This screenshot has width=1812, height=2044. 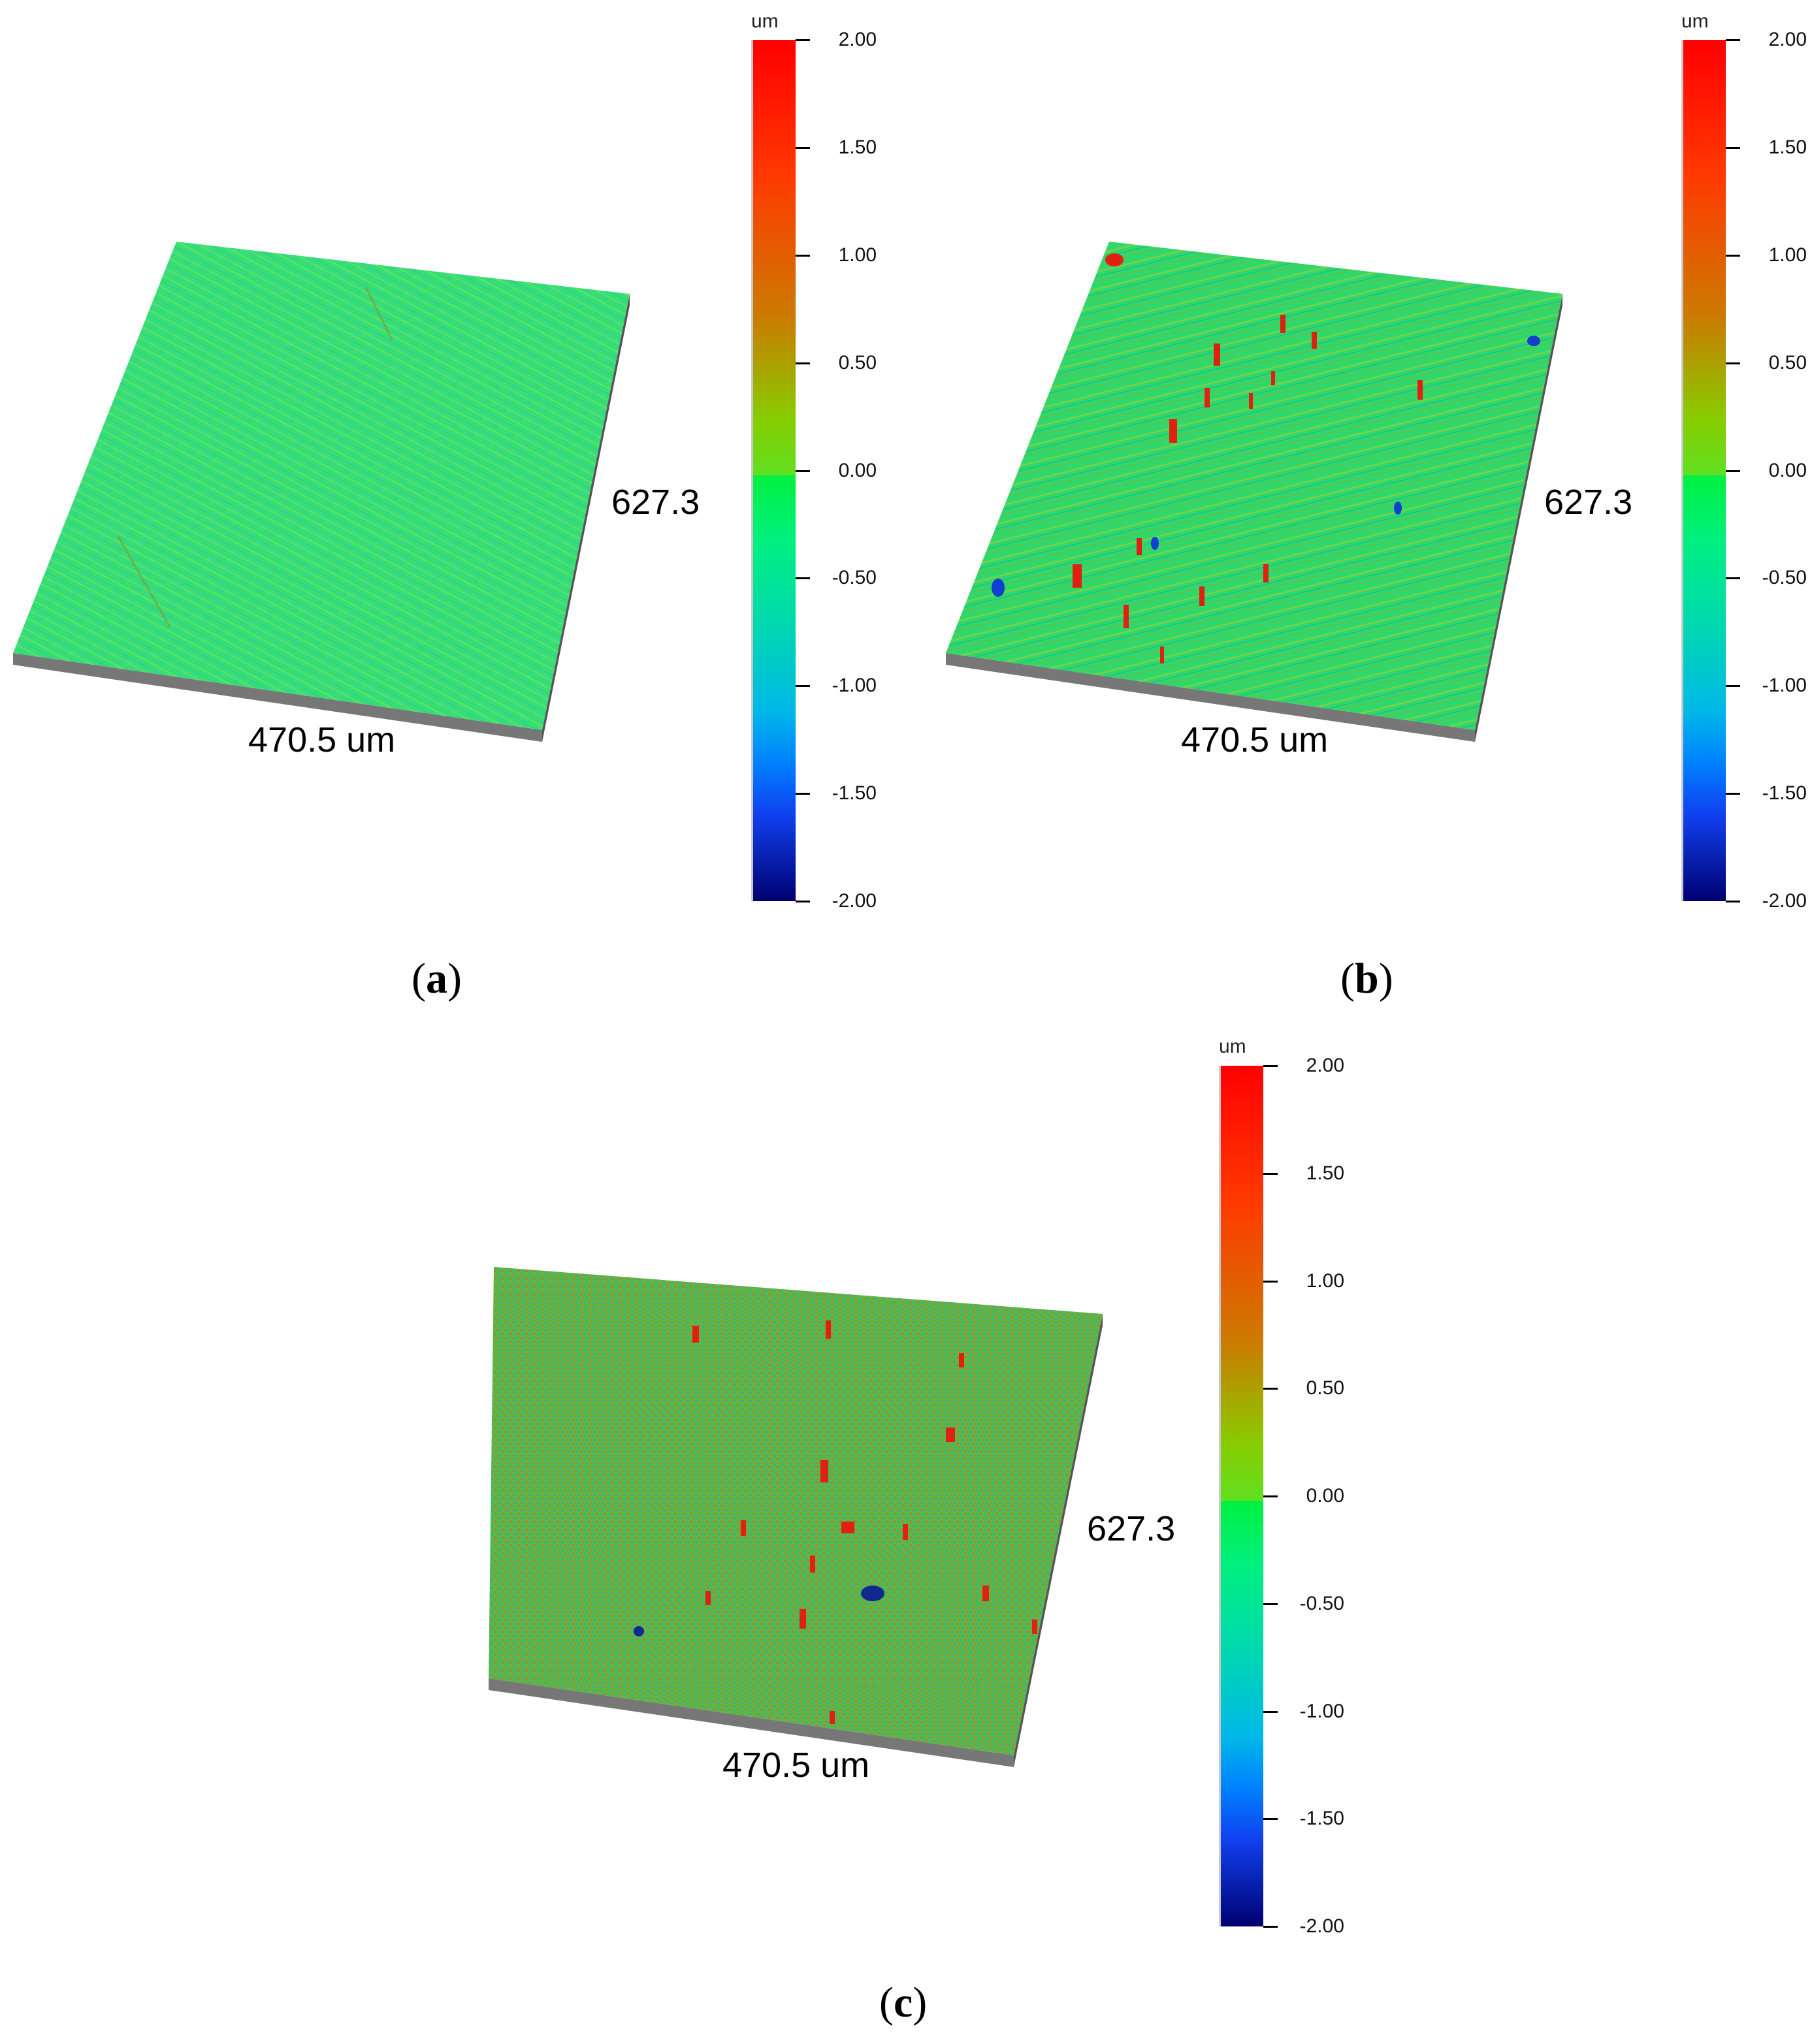 I want to click on length-label-a: 627.3, so click(x=655, y=502).